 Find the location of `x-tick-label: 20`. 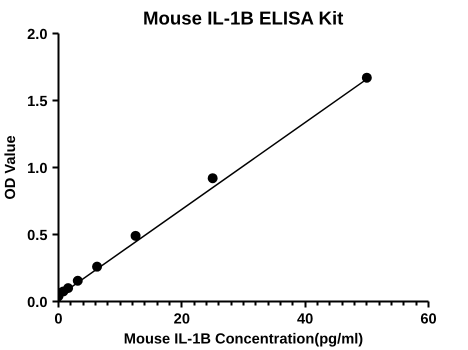

x-tick-label: 20 is located at coordinates (182, 320).